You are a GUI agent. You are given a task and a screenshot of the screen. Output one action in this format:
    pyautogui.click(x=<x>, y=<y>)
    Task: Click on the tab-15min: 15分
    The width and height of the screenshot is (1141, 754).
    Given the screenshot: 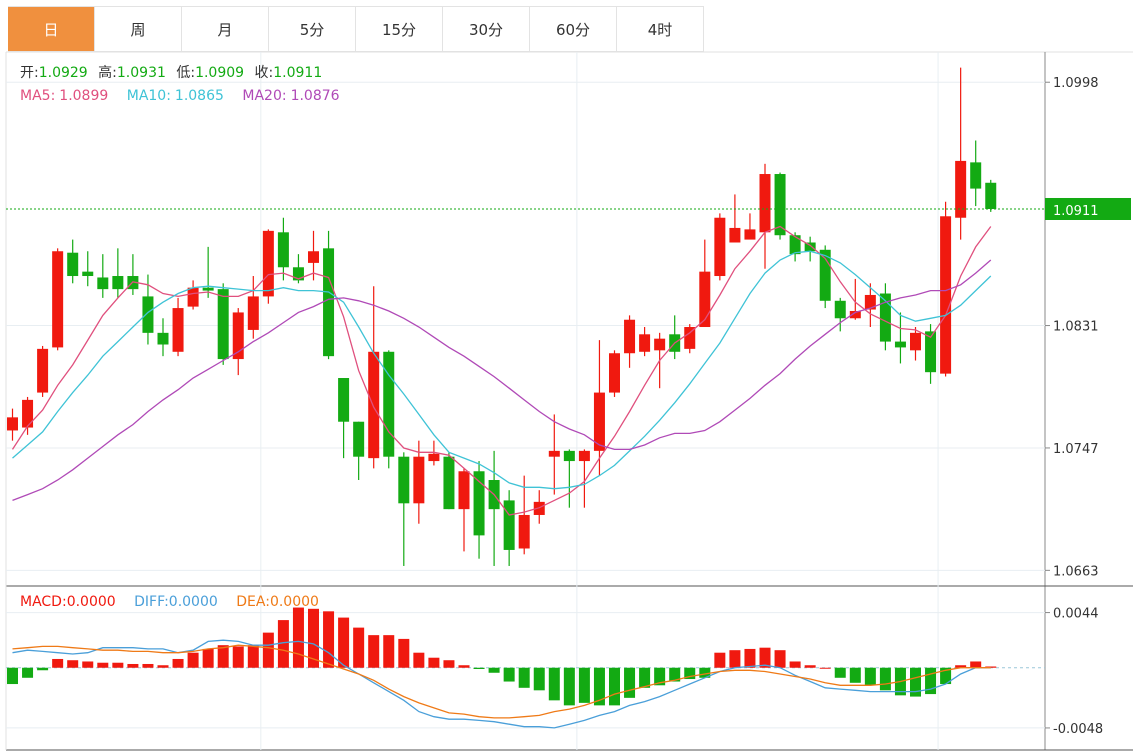 What is the action you would take?
    pyautogui.click(x=399, y=29)
    